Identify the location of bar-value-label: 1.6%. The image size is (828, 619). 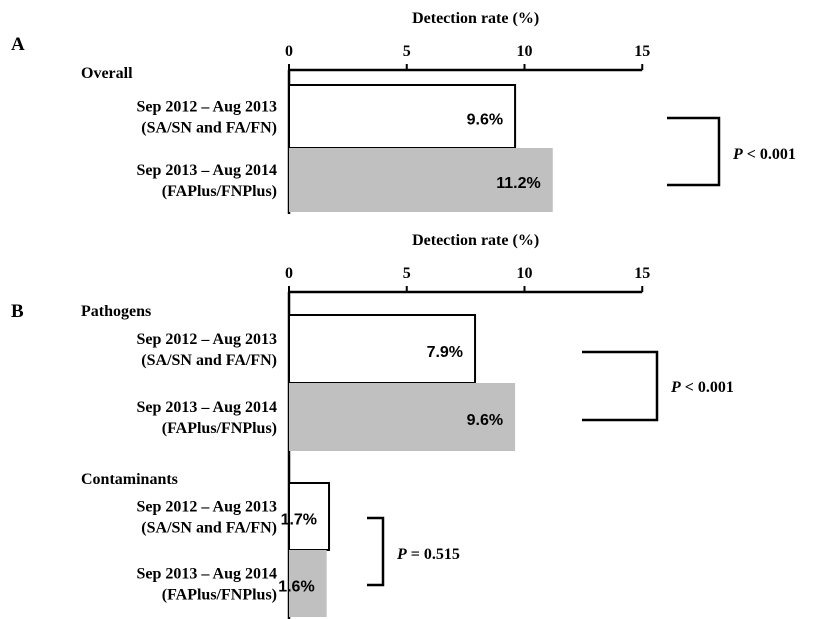
(296, 587).